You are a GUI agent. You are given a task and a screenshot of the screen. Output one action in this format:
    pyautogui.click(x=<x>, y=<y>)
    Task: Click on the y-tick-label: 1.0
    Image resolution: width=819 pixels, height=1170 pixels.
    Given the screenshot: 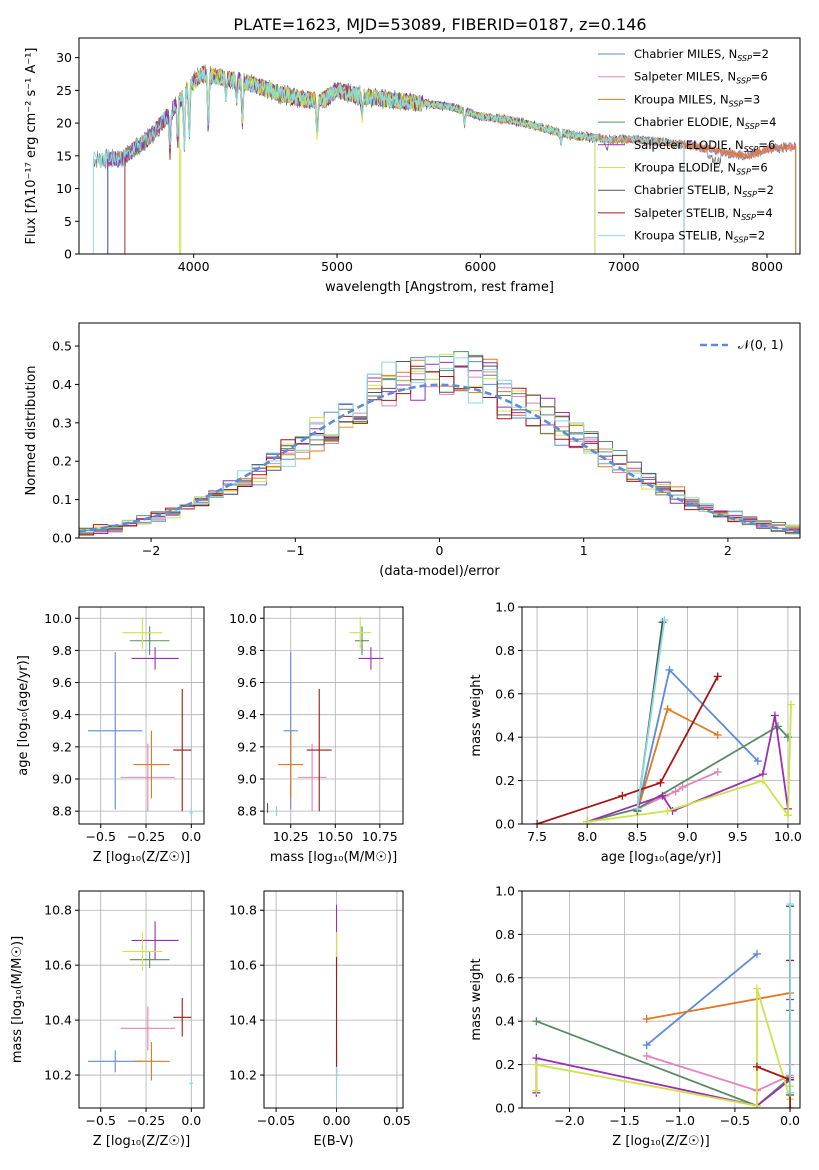 What is the action you would take?
    pyautogui.click(x=505, y=607)
    